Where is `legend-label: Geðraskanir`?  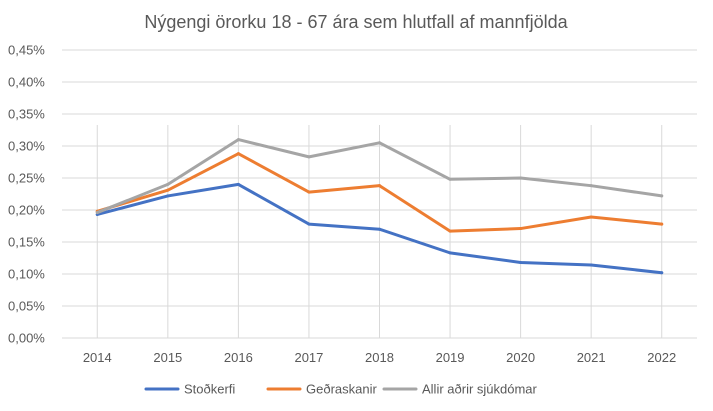 legend-label: Geðraskanir is located at coordinates (341, 389).